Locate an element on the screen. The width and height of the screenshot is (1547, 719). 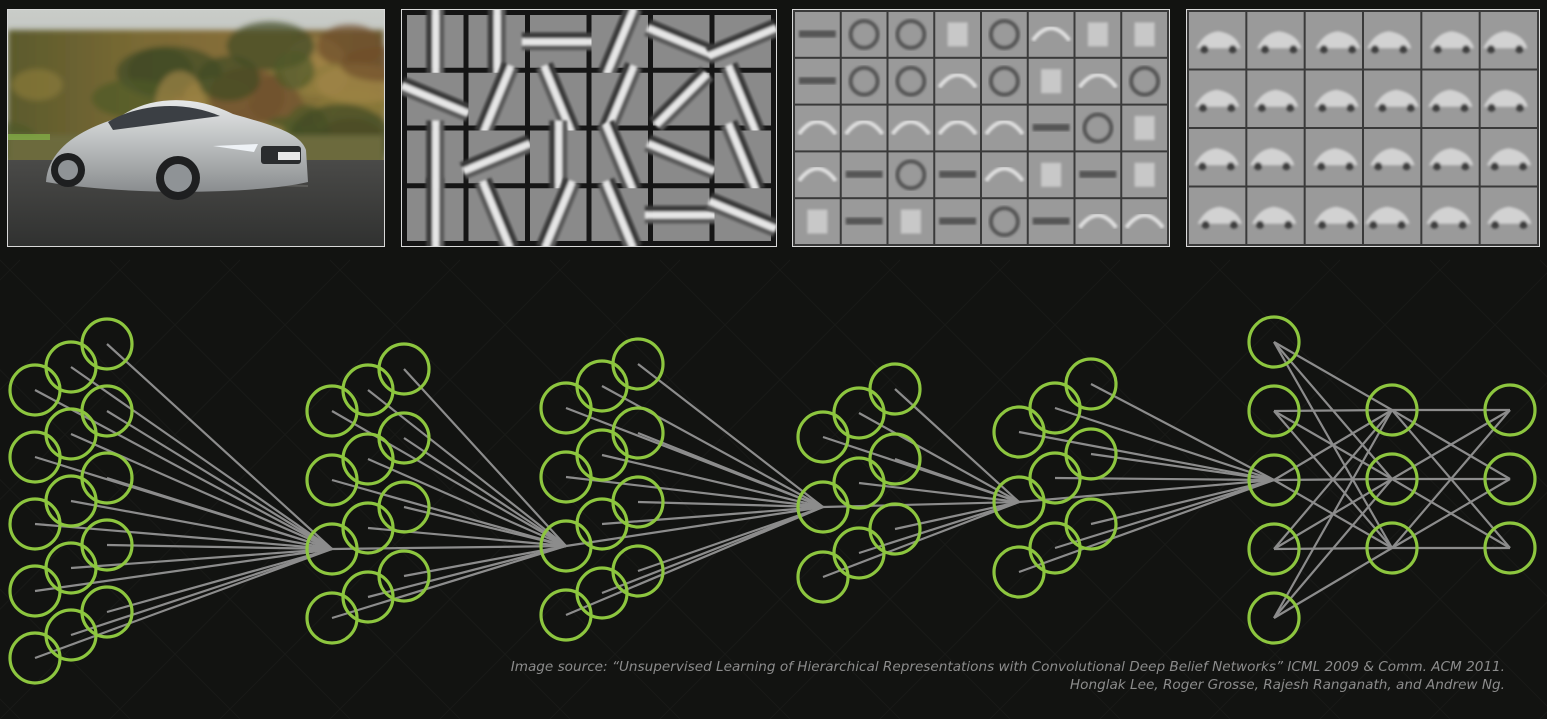
layer2-part-filters is located at coordinates (981, 128).